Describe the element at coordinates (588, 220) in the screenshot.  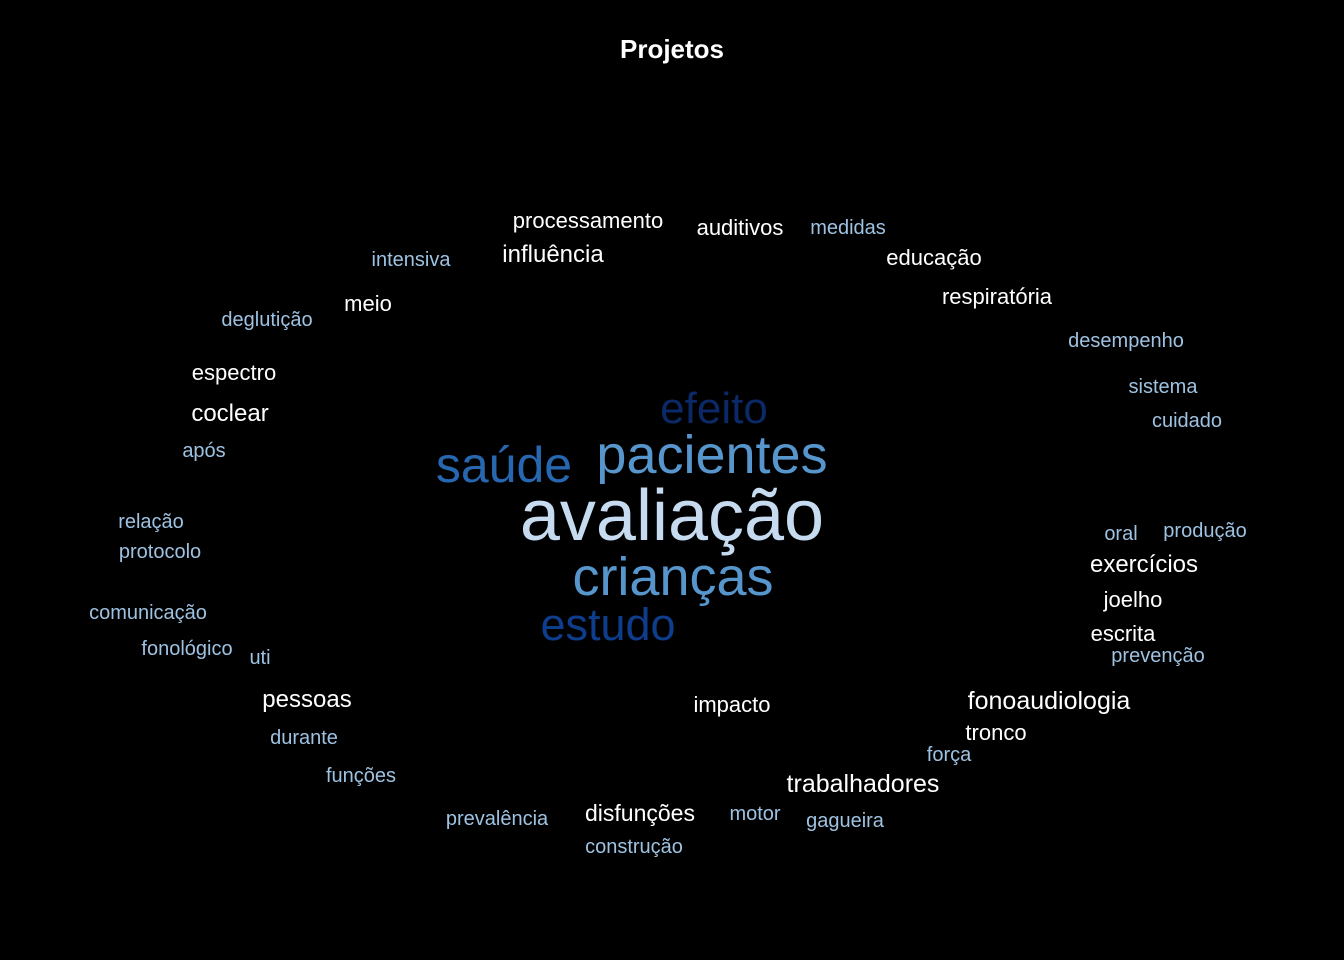
I see `word-processamento: processamento` at that location.